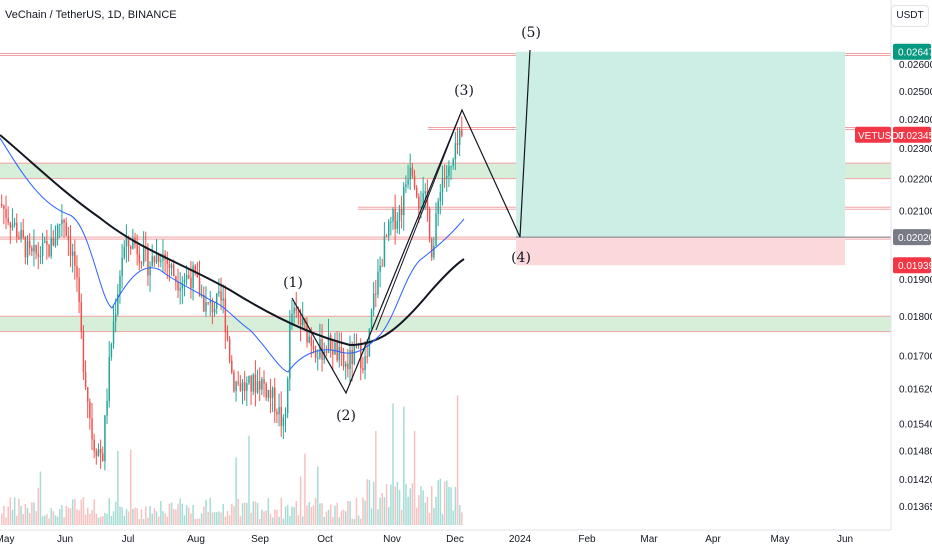  I want to click on price-tick-label: 0.01540, so click(915, 424).